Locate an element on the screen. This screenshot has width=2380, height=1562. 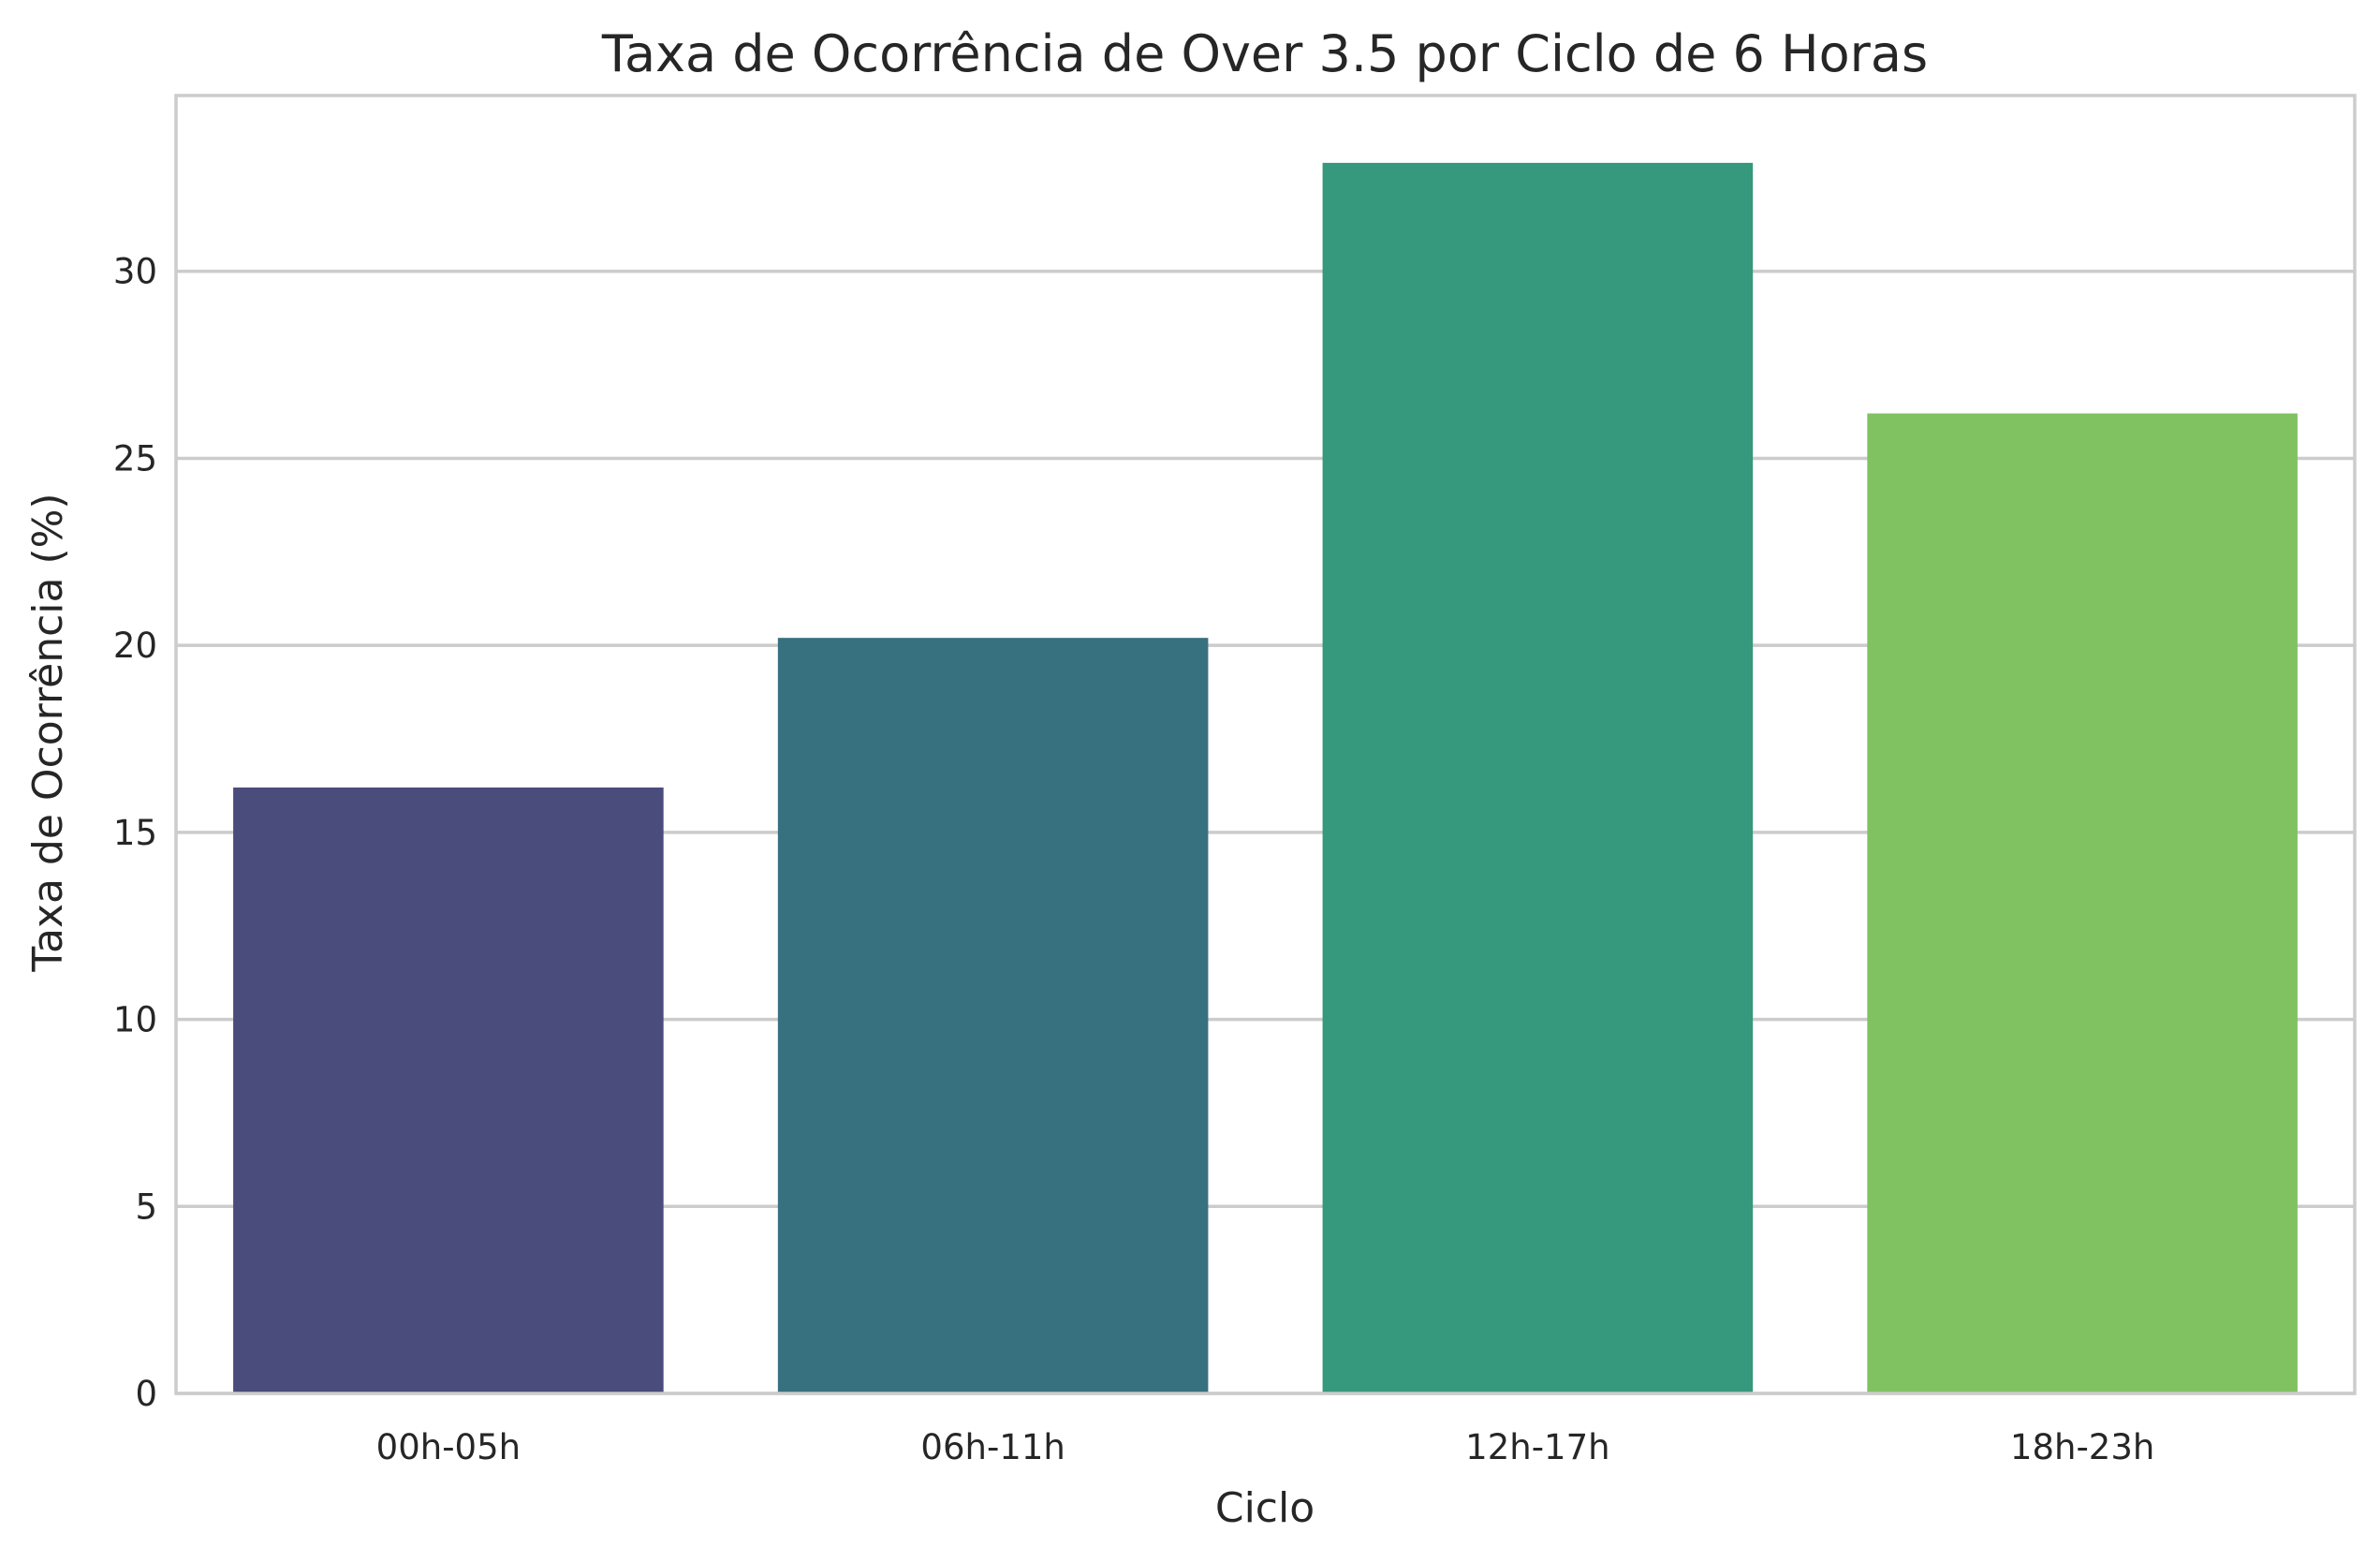
y-tick-labels: 0 5 10 15 20 25 30 is located at coordinates (135, 833).